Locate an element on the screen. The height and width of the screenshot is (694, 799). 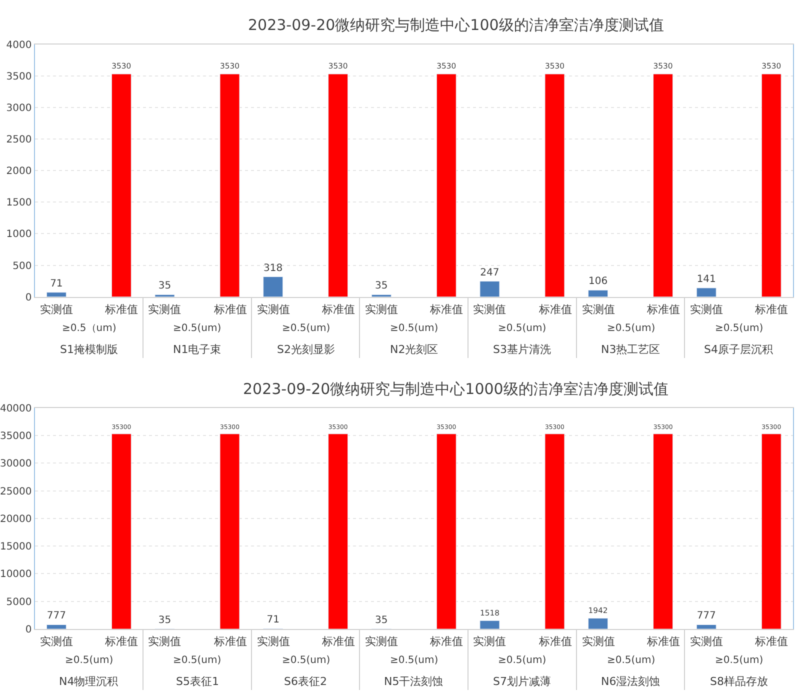
y-tick-label: 35000 is located at coordinates (16, 436).